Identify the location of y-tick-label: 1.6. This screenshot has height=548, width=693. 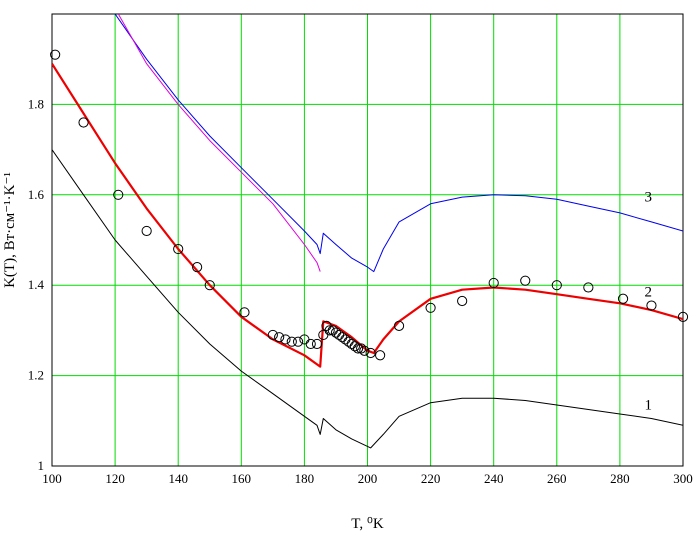
(36, 194).